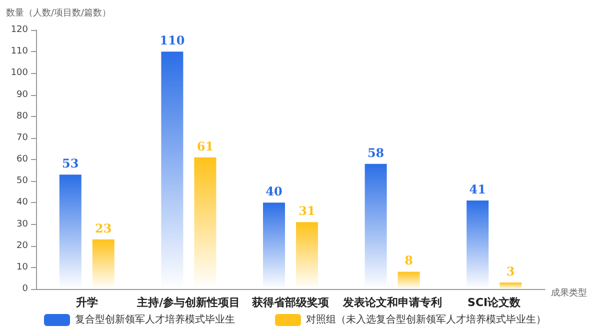  Describe the element at coordinates (22, 137) in the screenshot. I see `y-tick-label: 70` at that location.